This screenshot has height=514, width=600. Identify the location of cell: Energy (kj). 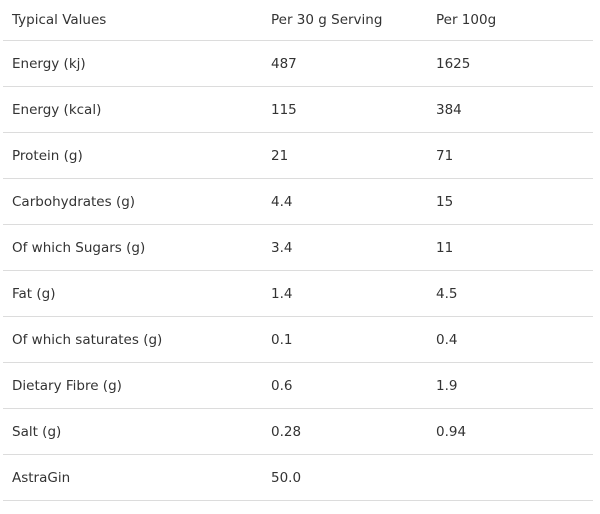
(132, 63).